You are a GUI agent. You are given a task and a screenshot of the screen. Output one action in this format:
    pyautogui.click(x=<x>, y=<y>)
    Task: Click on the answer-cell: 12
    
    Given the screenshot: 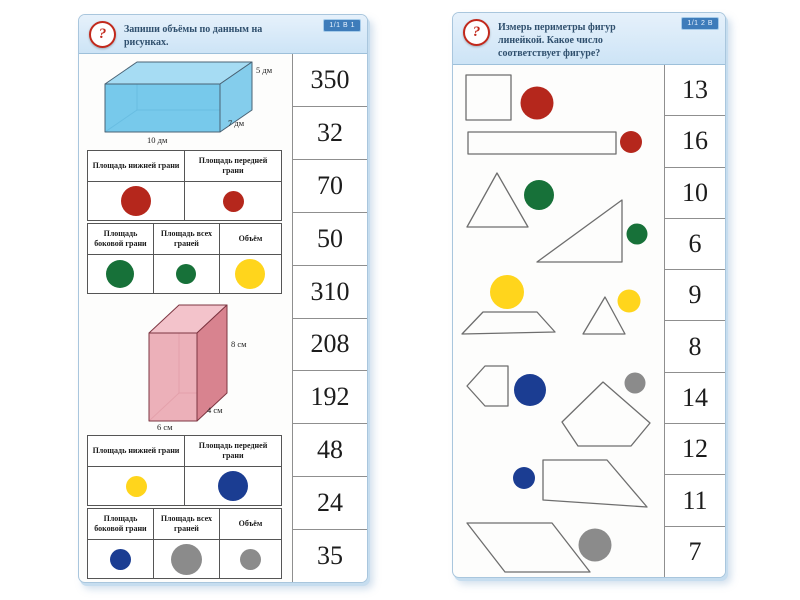 What is the action you would take?
    pyautogui.click(x=695, y=450)
    